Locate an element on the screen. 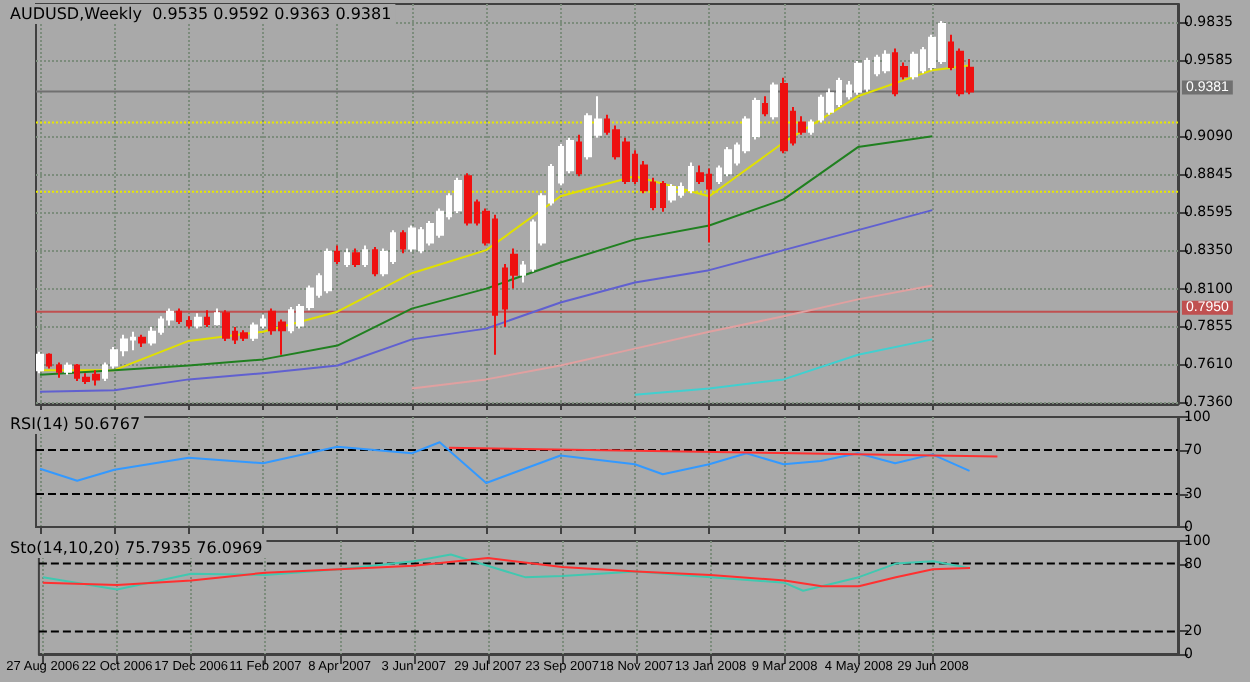 Image resolution: width=1250 pixels, height=682 pixels. chart-title: Sto(14,10,20) 75.7935 76.0969 is located at coordinates (136, 548).